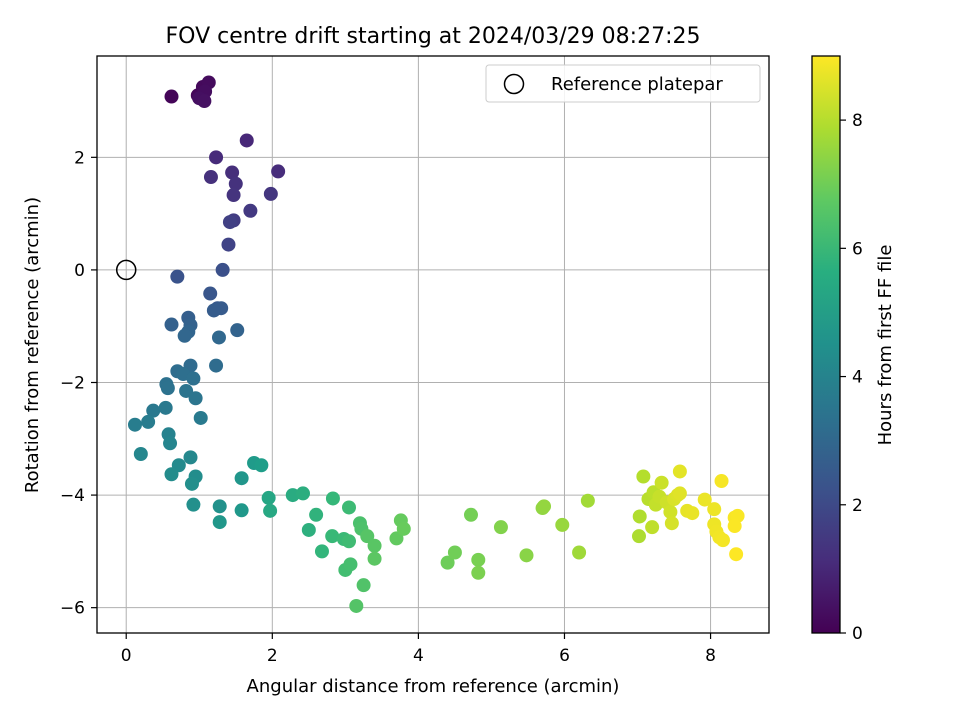 The width and height of the screenshot is (960, 720). Describe the element at coordinates (418, 656) in the screenshot. I see `x-tick-label: 4` at that location.